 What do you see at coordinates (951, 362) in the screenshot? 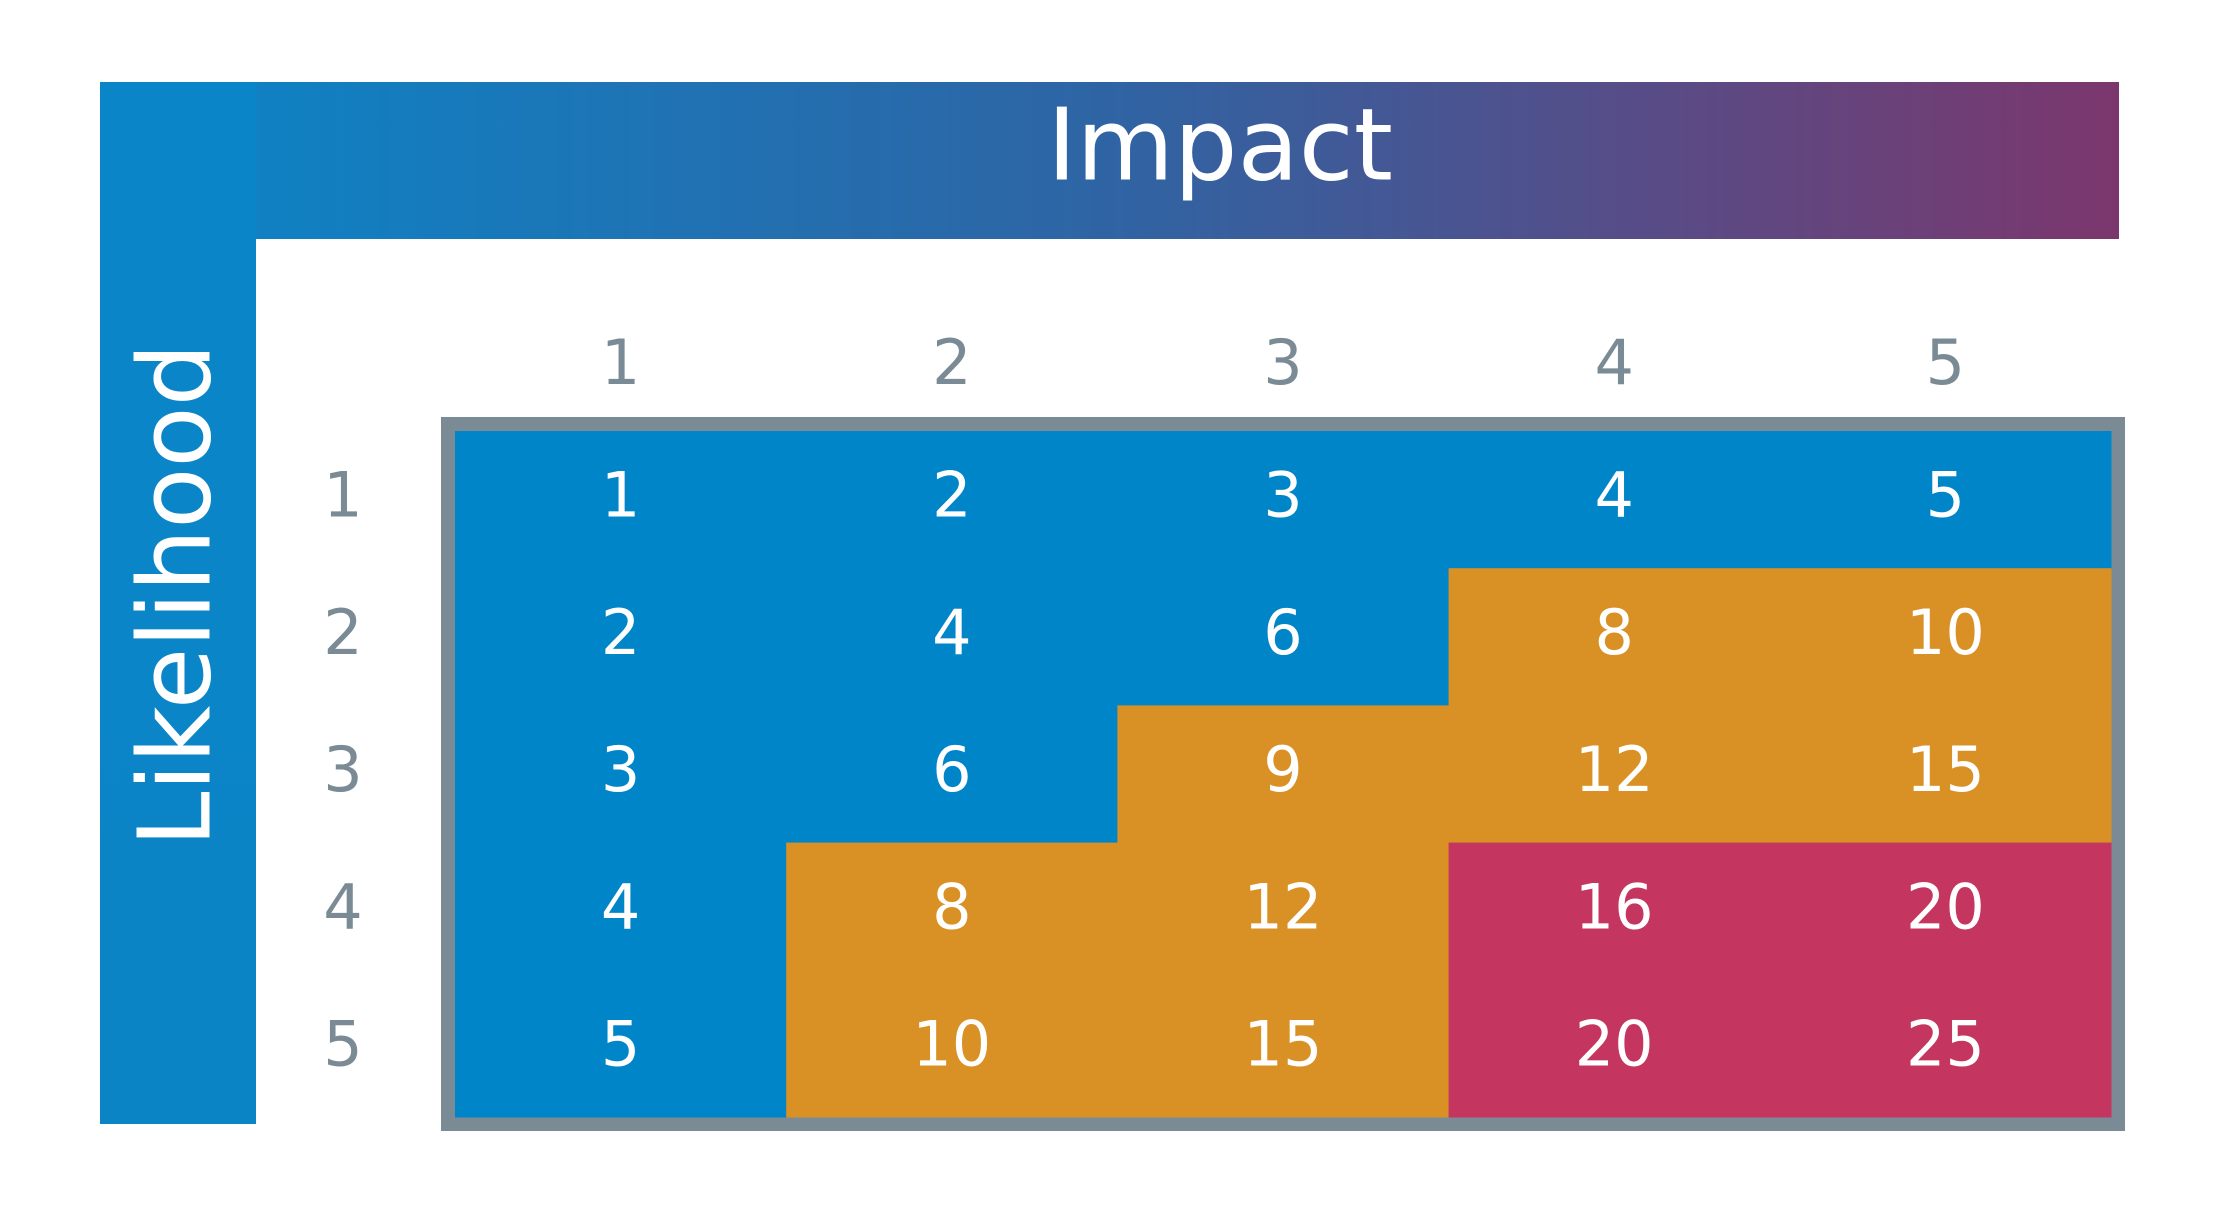
I see `column-header: 2` at bounding box center [951, 362].